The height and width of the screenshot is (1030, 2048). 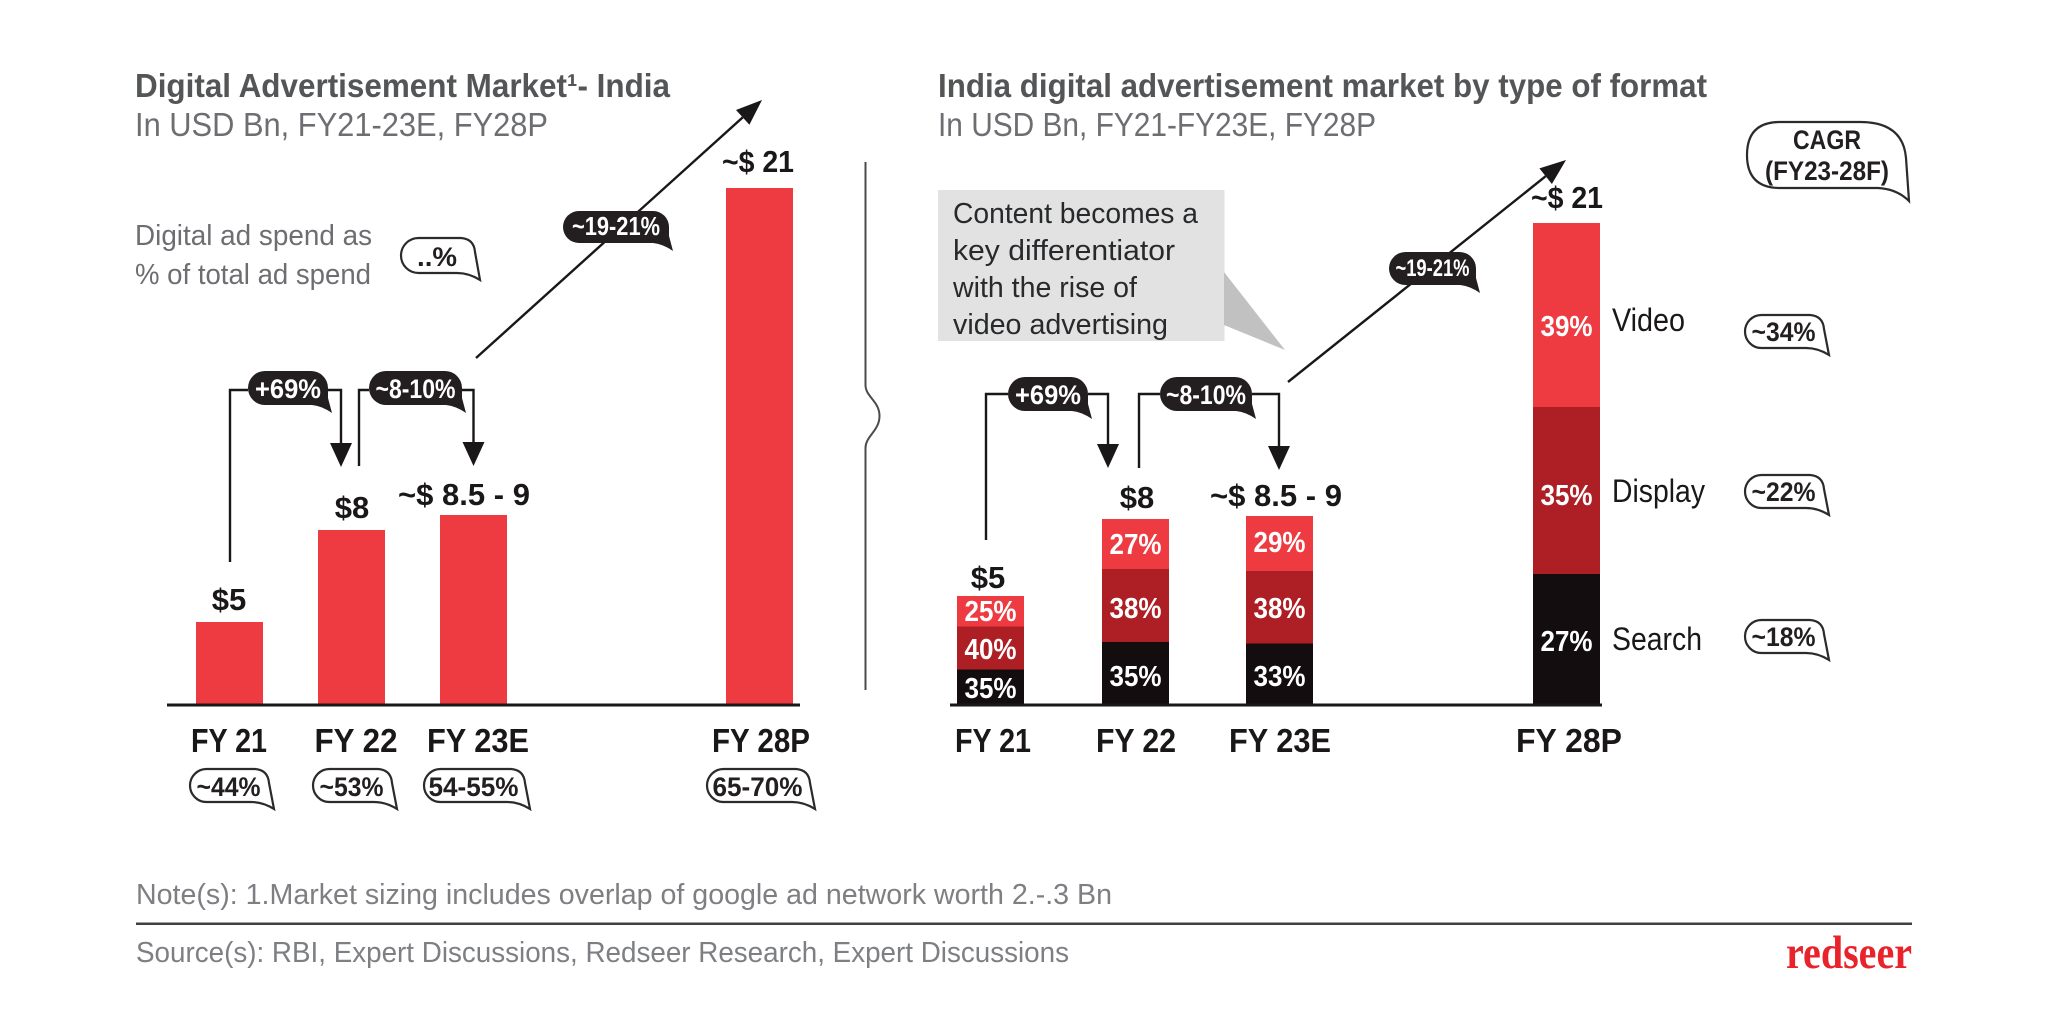 I want to click on svg-text: 65-70%, so click(x=758, y=787).